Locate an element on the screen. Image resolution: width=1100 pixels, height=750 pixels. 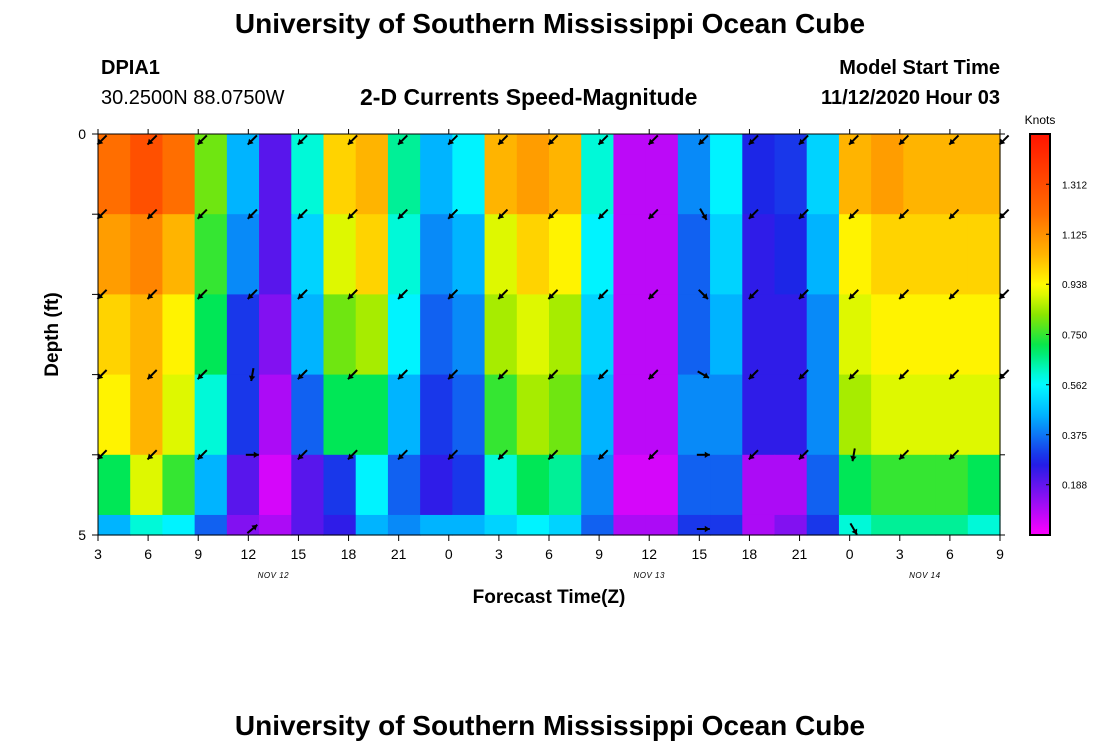
x-tick-label: 18 is located at coordinates (349, 554).